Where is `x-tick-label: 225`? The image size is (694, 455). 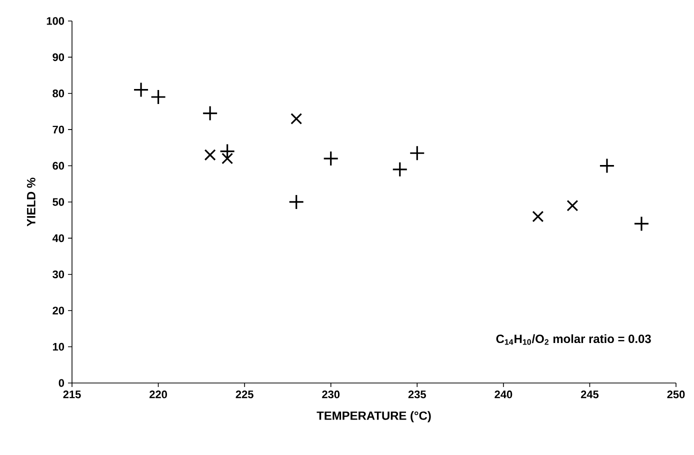
x-tick-label: 225 is located at coordinates (245, 394).